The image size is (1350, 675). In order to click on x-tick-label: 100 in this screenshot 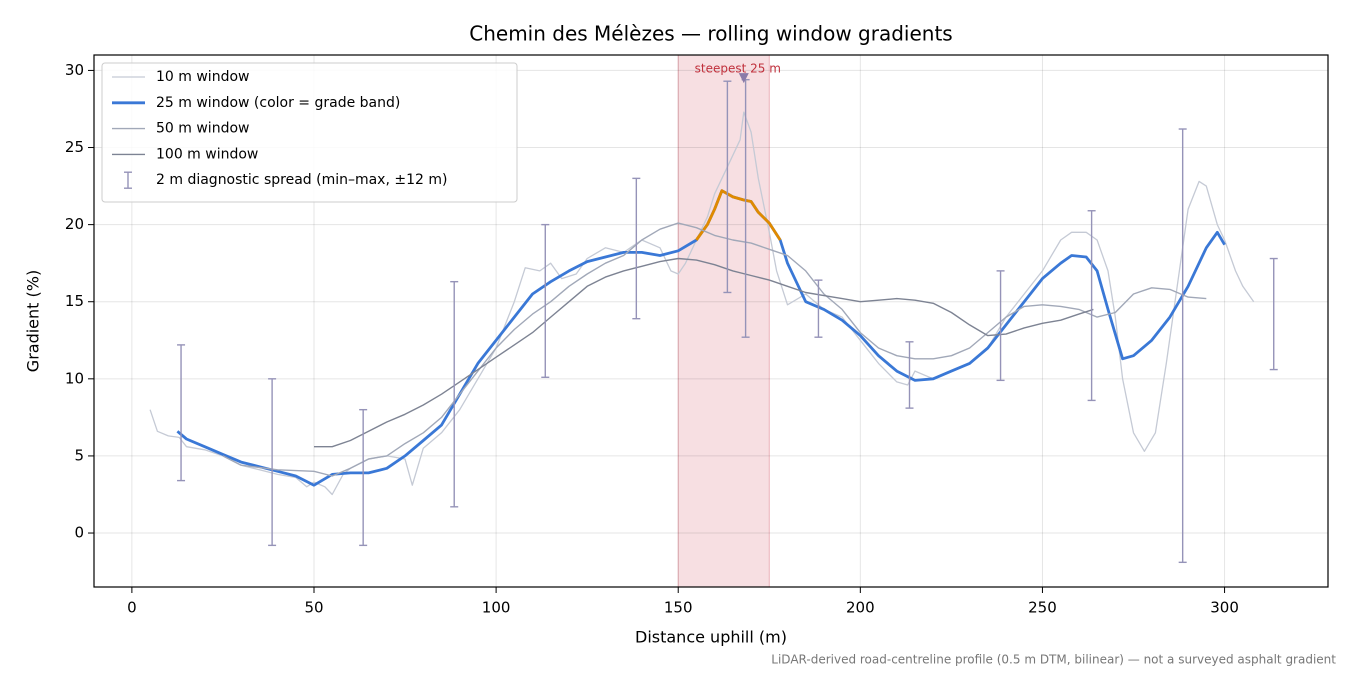, I will do `click(496, 608)`.